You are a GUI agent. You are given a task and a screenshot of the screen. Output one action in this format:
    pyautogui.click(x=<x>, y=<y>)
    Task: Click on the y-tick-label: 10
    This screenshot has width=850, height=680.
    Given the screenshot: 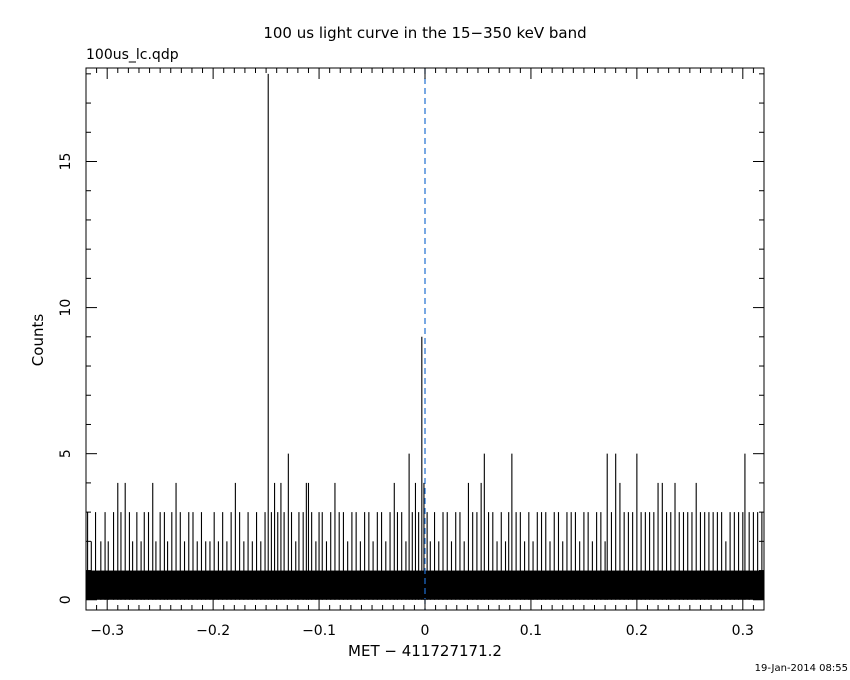 What is the action you would take?
    pyautogui.click(x=66, y=308)
    